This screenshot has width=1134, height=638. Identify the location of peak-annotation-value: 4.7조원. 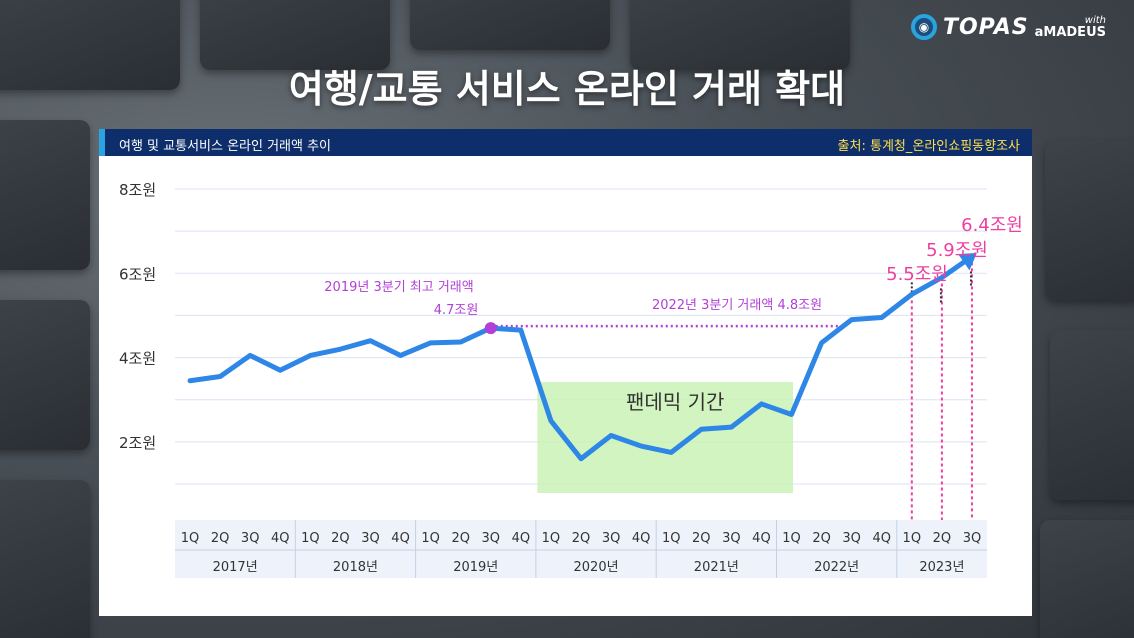
(456, 310).